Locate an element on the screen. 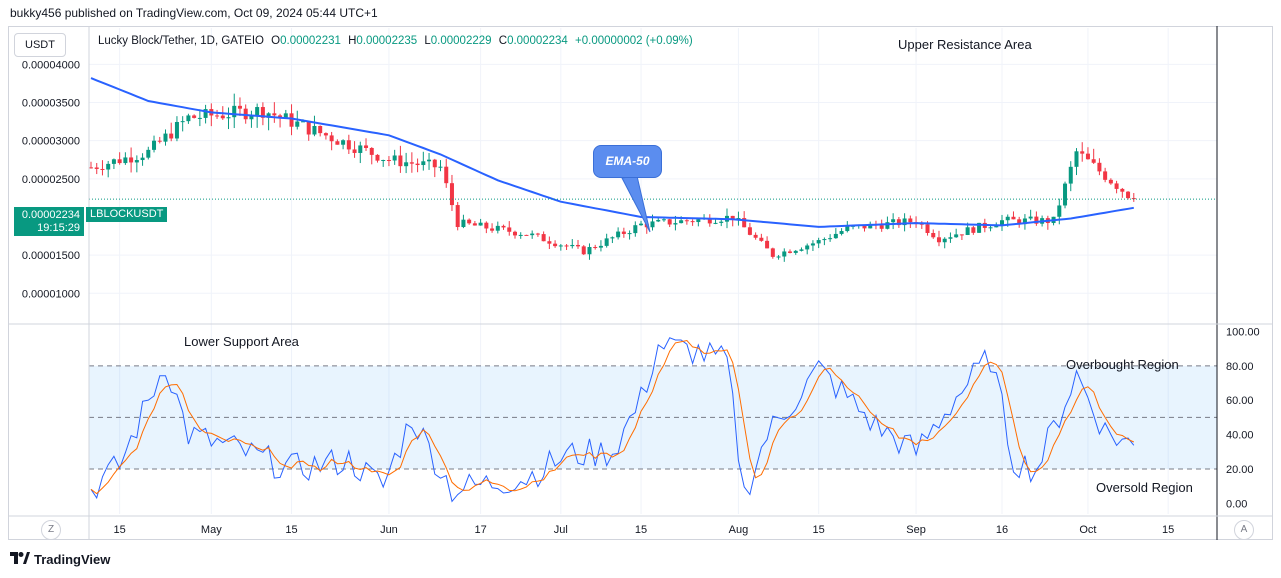 The image size is (1281, 578). ema-callout: EMA-50 is located at coordinates (627, 161).